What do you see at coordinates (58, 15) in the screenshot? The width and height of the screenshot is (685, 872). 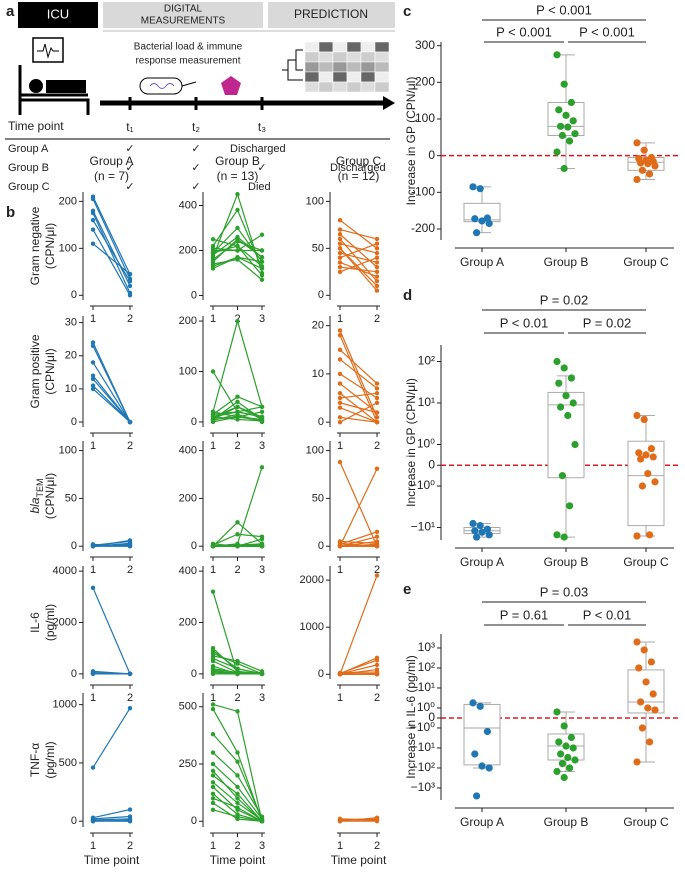 I see `header-box` at bounding box center [58, 15].